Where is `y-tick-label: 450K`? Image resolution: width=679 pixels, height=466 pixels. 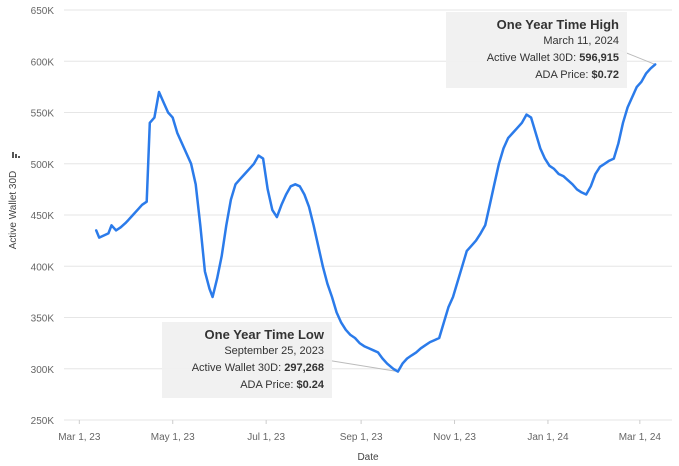 y-tick-label: 450K is located at coordinates (43, 216).